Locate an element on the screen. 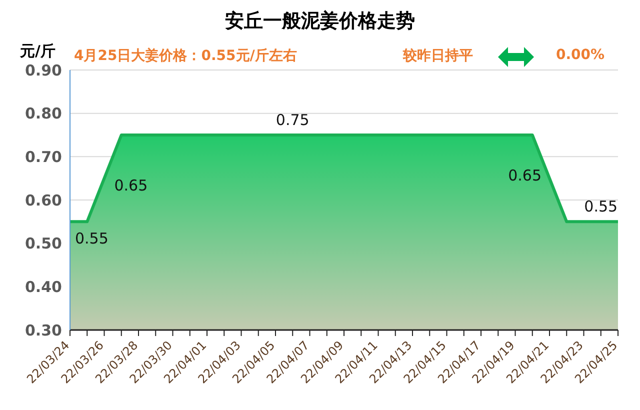 The width and height of the screenshot is (640, 410). y-tick-label: 0.60 is located at coordinates (43, 200).